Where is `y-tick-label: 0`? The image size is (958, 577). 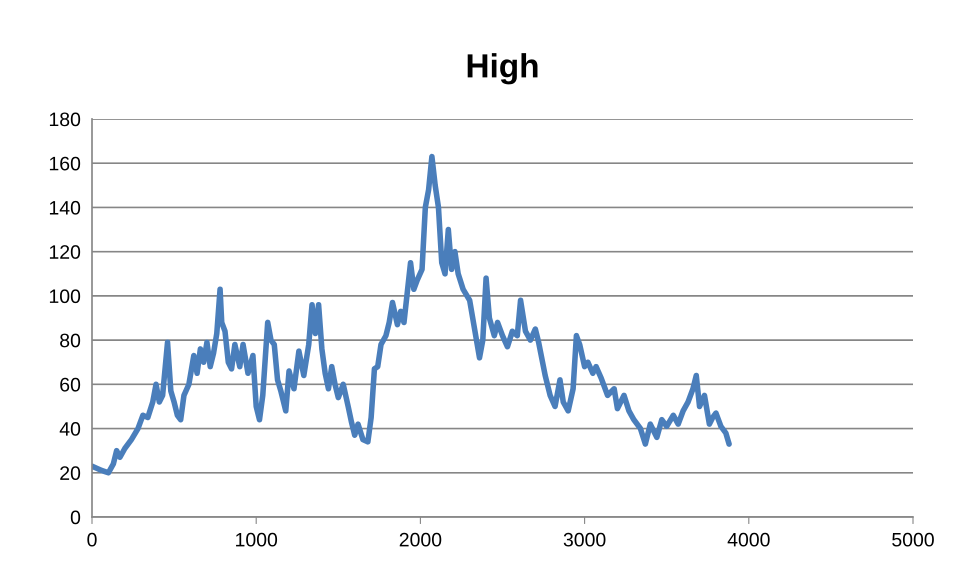
y-tick-label: 0 is located at coordinates (75, 517).